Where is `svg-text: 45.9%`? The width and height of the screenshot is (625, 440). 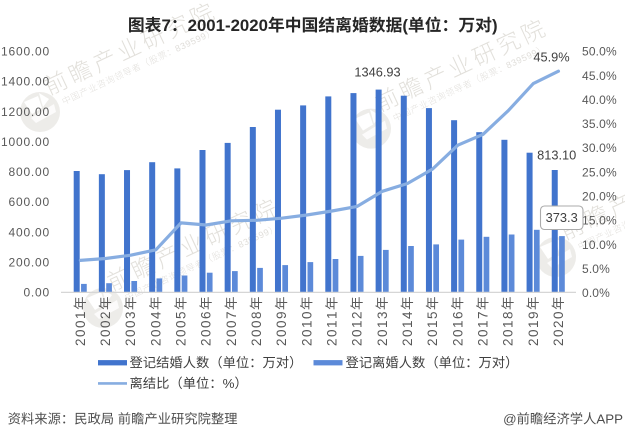
svg-text: 45.9% is located at coordinates (551, 57).